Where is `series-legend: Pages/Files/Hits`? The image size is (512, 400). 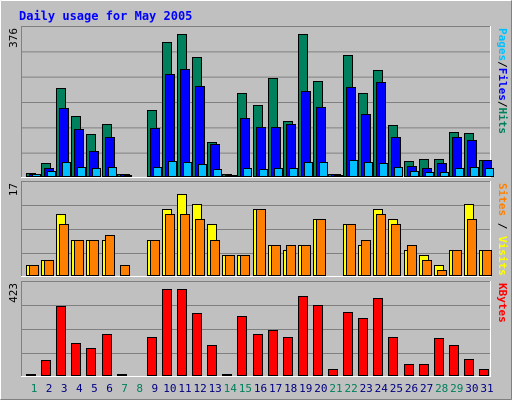
series-legend: Pages/Files/Hits is located at coordinates (502, 81).